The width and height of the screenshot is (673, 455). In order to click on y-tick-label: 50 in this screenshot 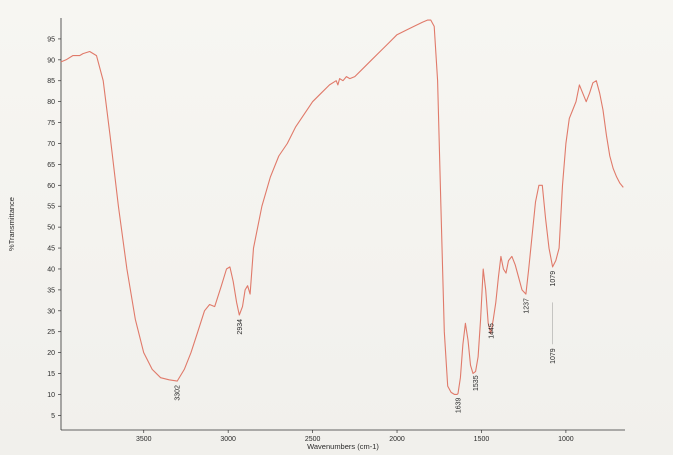, I will do `click(51, 228)`.